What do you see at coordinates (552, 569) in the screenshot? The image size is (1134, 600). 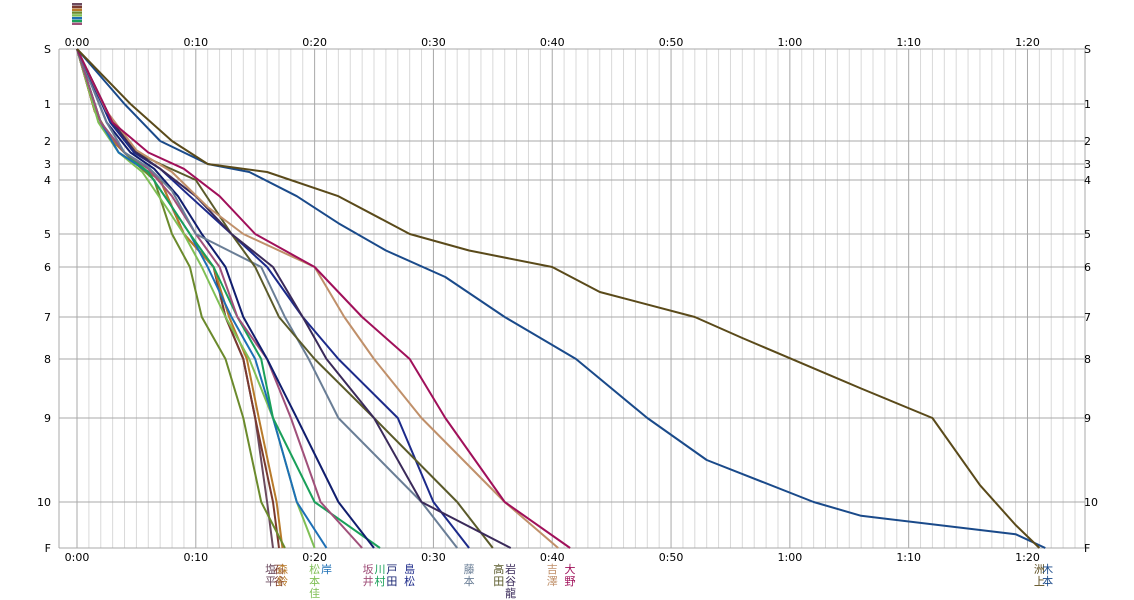 I see `runner-label: 吉` at bounding box center [552, 569].